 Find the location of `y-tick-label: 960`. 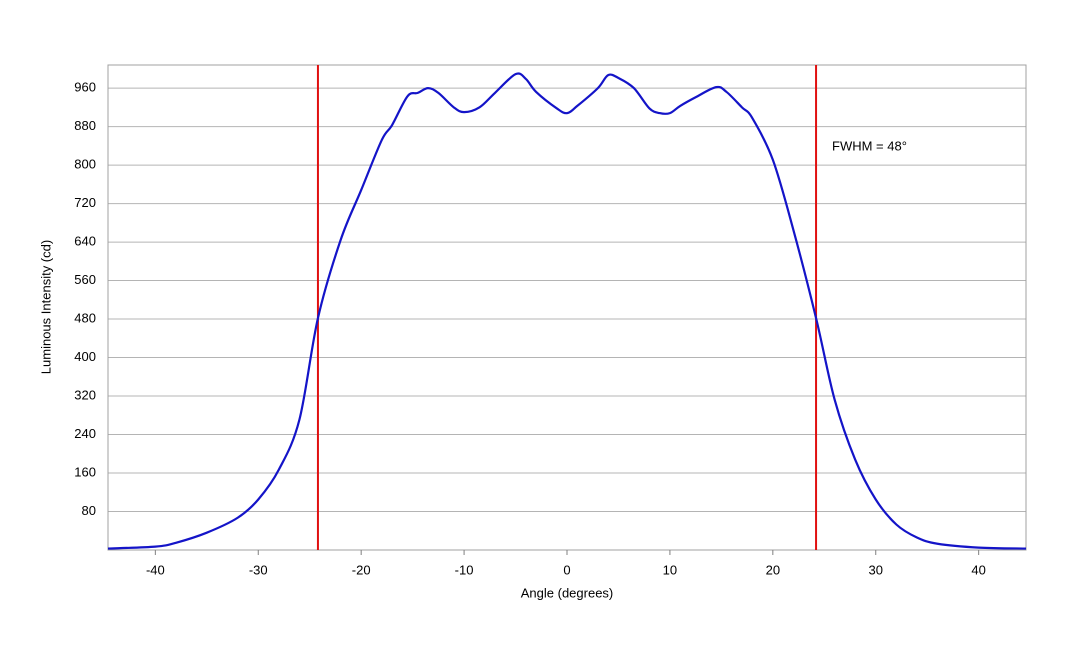

y-tick-label: 960 is located at coordinates (85, 87).